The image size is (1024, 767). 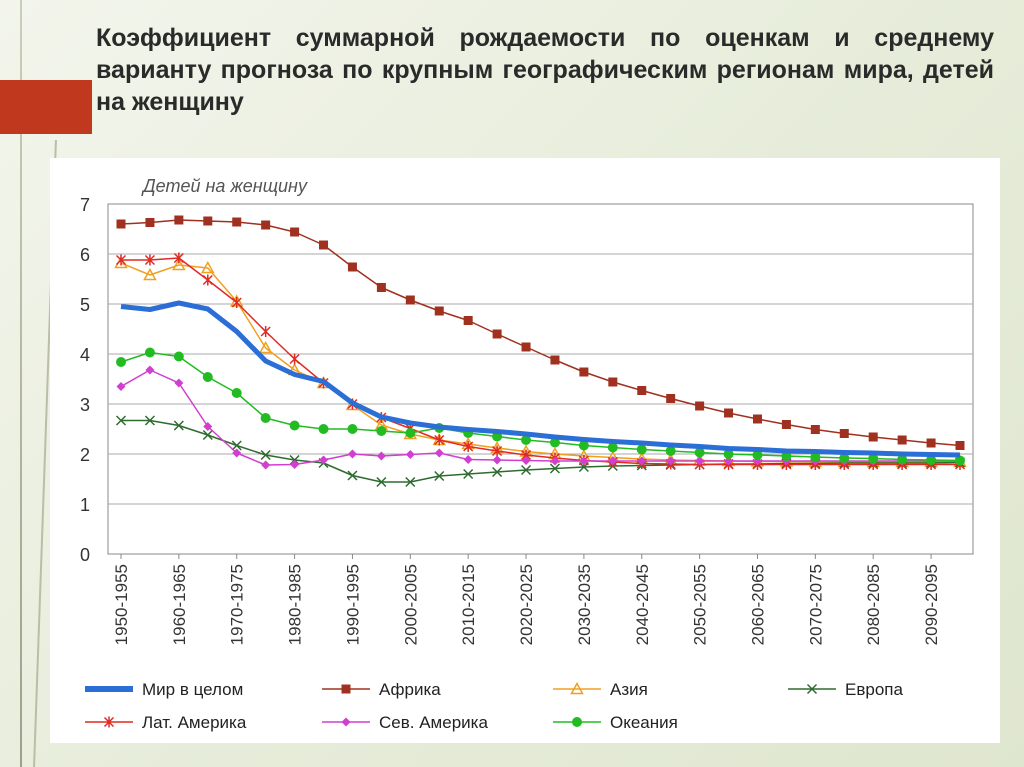 What do you see at coordinates (21, 383) in the screenshot?
I see `decorative-line` at bounding box center [21, 383].